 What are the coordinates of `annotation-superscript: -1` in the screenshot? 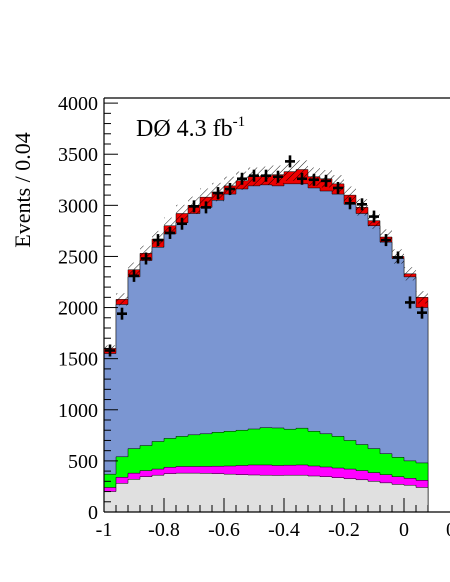 It's located at (239, 122).